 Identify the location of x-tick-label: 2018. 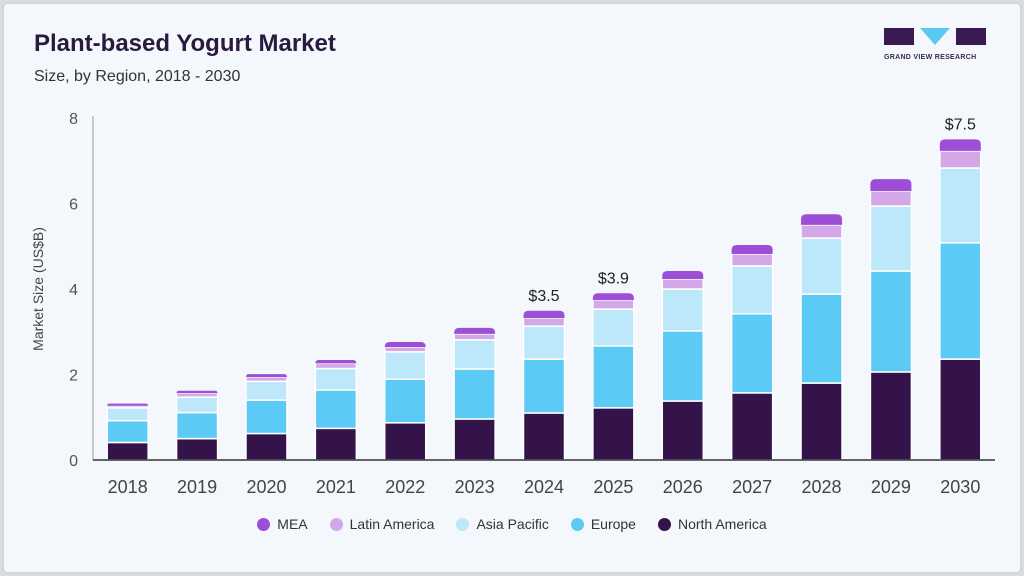
(128, 487).